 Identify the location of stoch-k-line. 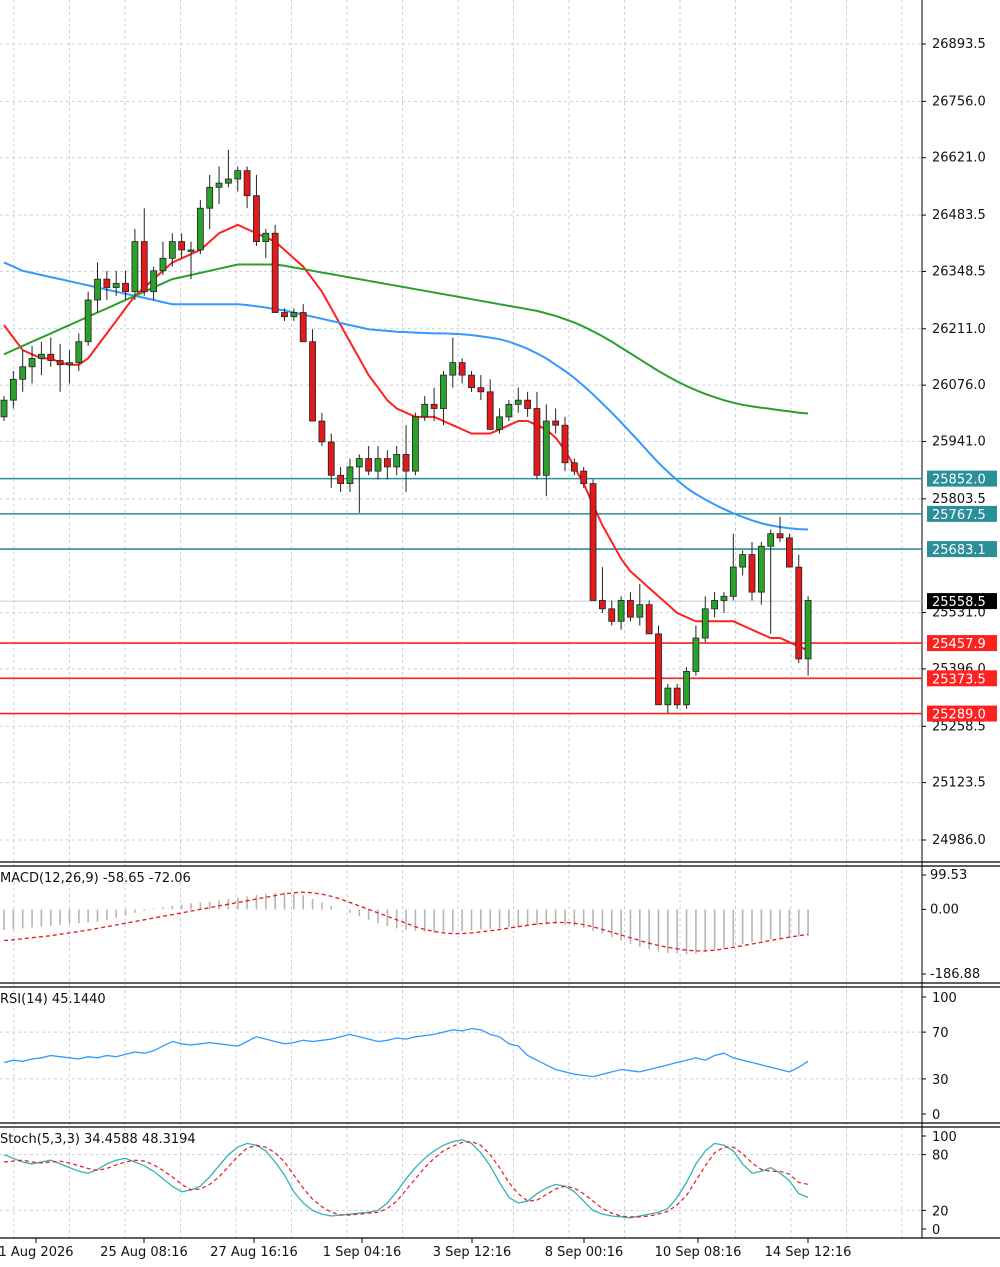
(406, 1179).